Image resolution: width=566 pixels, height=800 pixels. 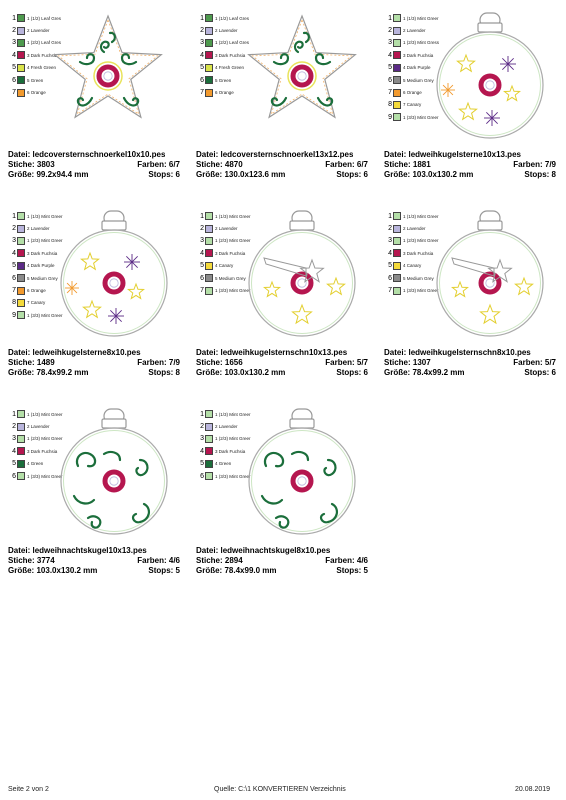 What do you see at coordinates (231, 266) in the screenshot?
I see `thread-row: 5 4 Canary` at bounding box center [231, 266].